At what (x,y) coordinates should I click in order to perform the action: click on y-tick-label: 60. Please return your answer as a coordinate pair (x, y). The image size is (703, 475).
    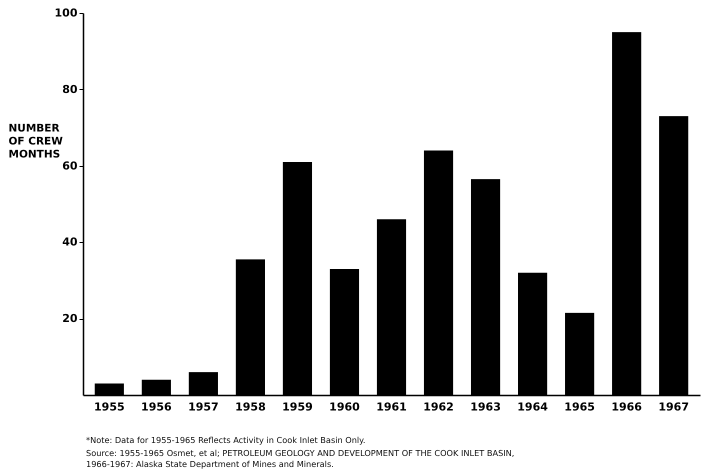
    Looking at the image, I should click on (70, 165).